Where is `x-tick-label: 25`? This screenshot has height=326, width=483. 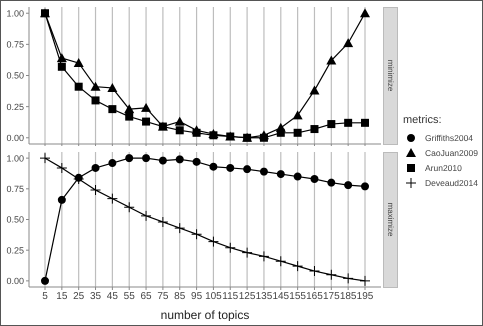
x-tick-label: 25 is located at coordinates (79, 296).